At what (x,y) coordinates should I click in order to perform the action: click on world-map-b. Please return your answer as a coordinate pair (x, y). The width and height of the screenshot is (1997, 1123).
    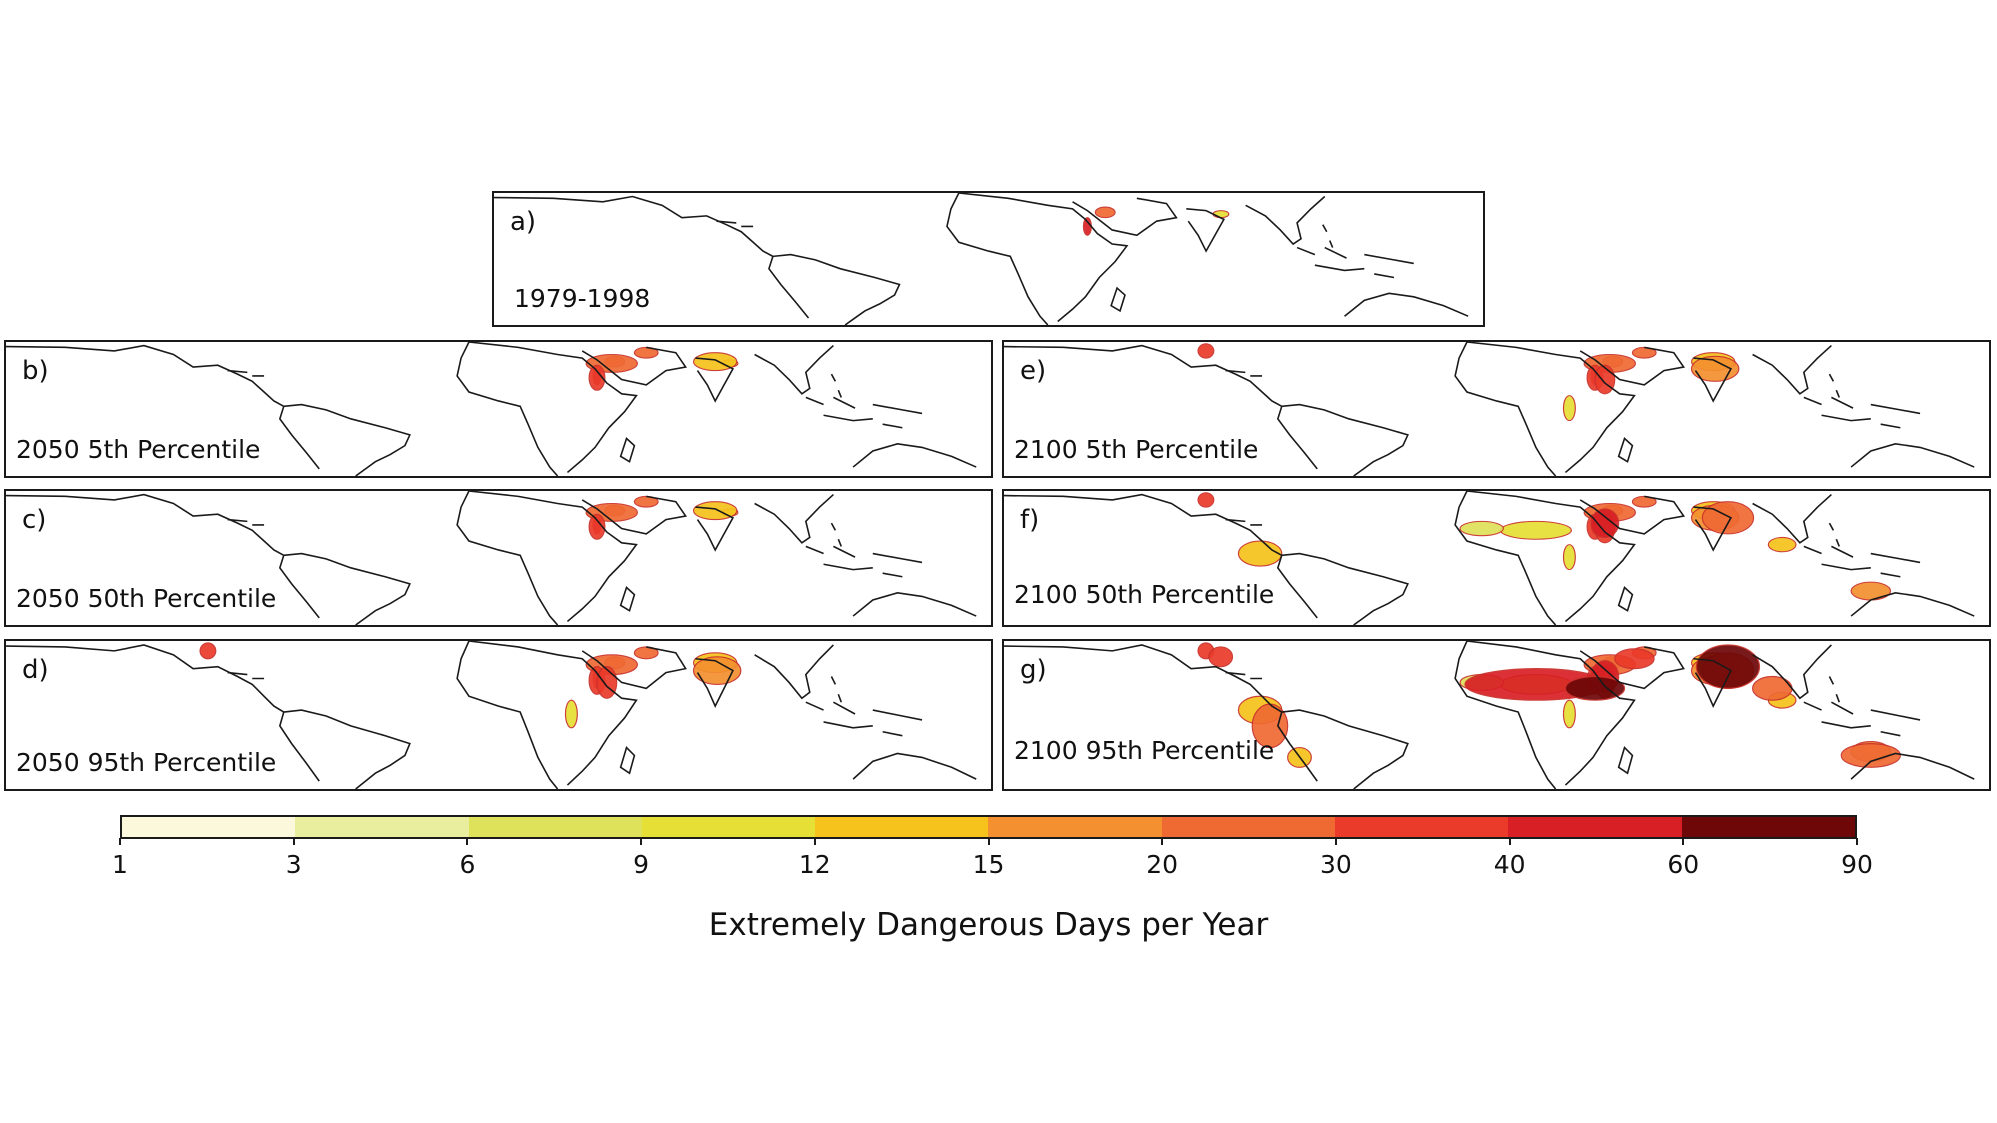
    Looking at the image, I should click on (498, 409).